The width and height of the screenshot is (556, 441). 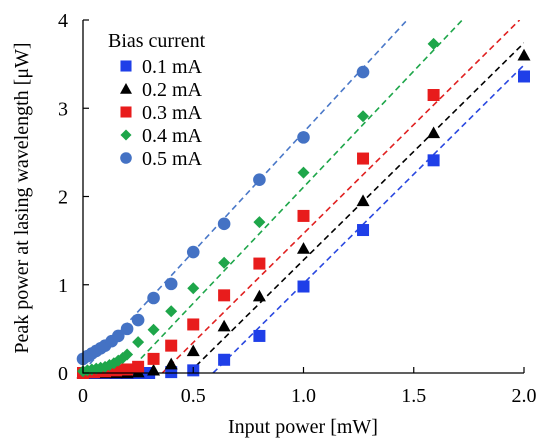 I want to click on x-tick-label: 1.0, so click(x=303, y=396).